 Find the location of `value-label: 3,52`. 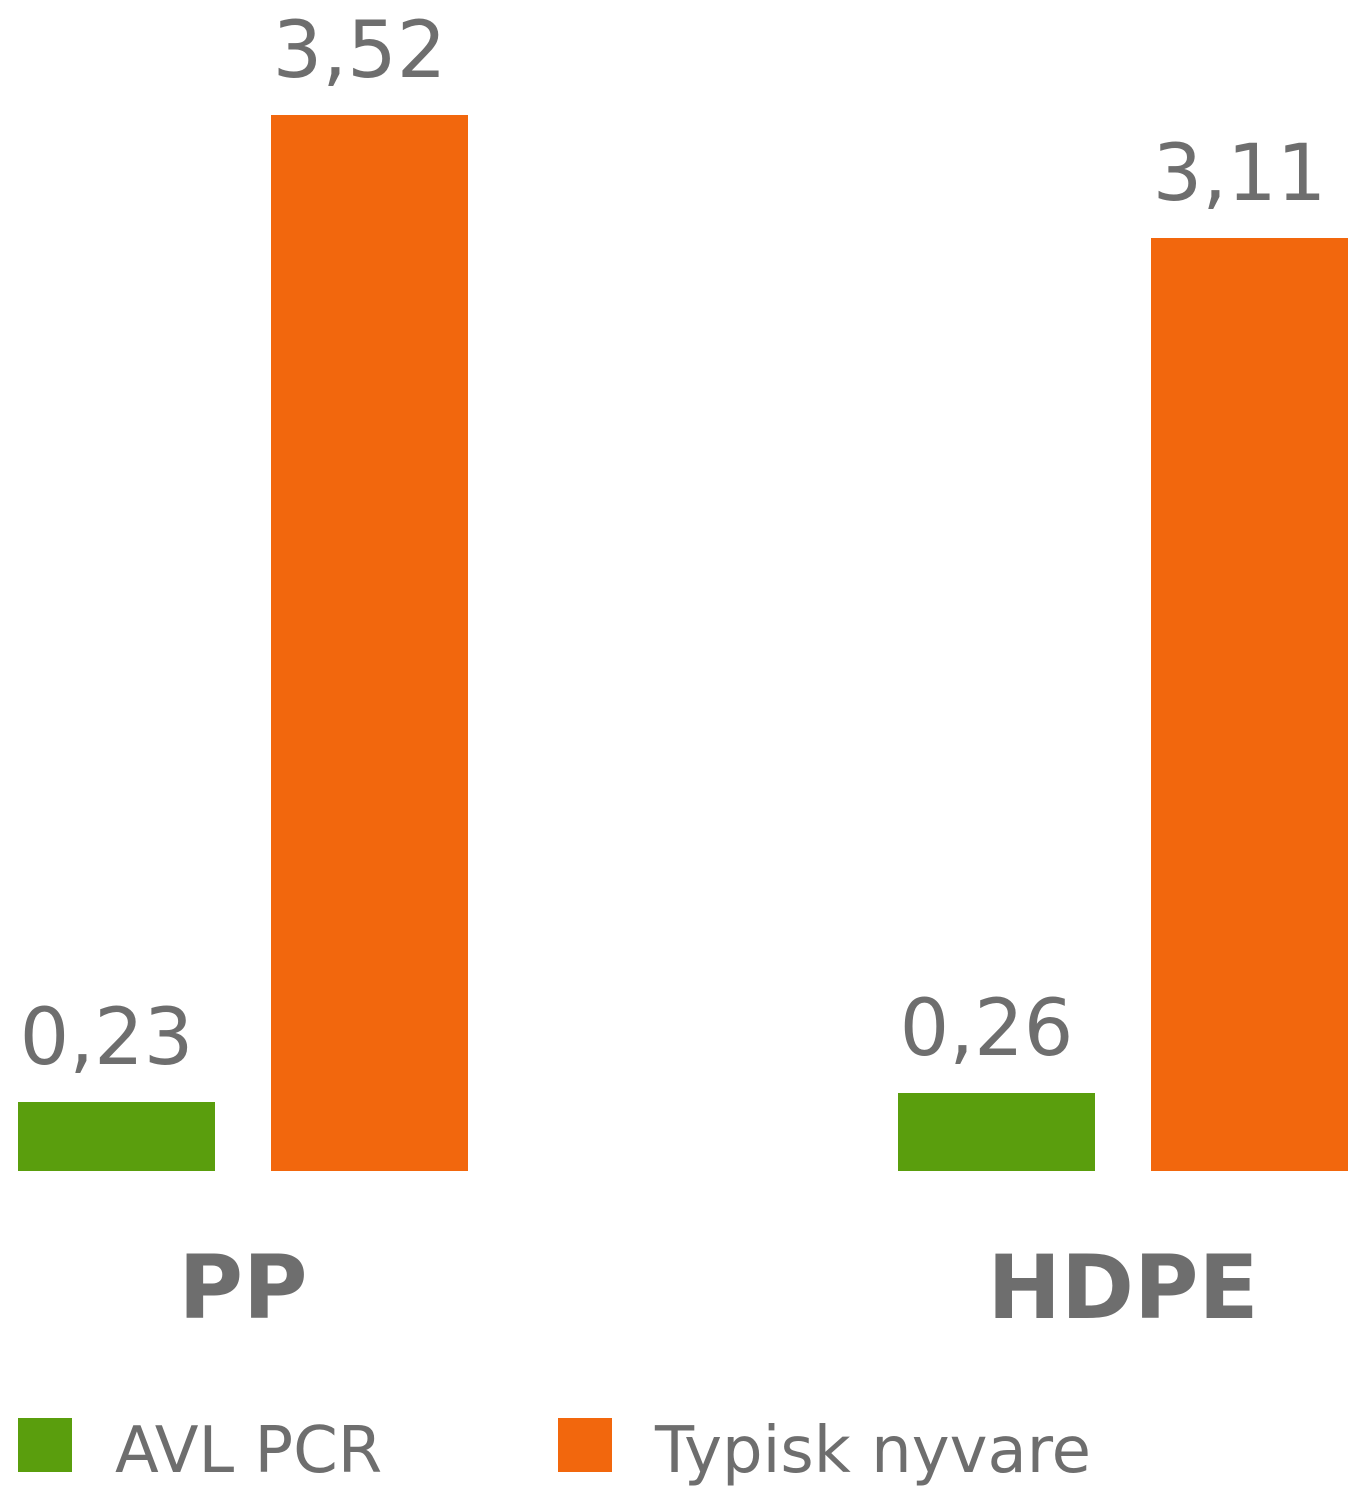

value-label: 3,52 is located at coordinates (360, 51).